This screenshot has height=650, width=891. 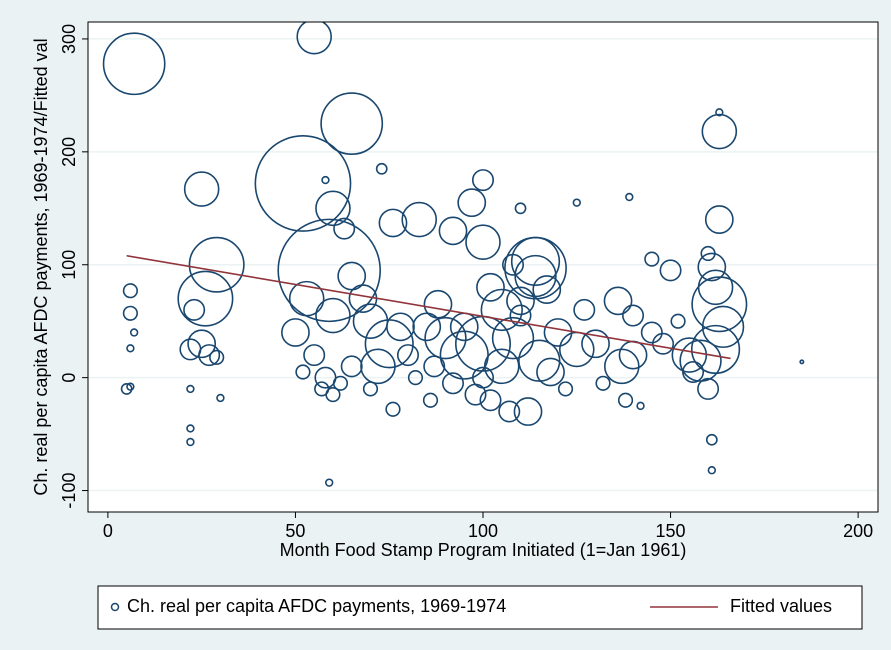 I want to click on legend-label: Fitted values, so click(x=781, y=606).